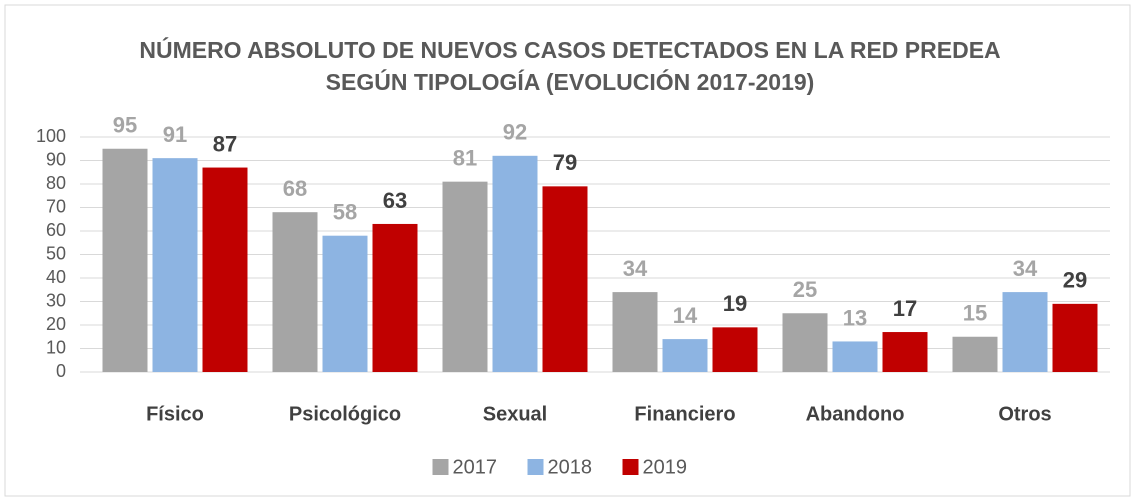 The width and height of the screenshot is (1135, 501). I want to click on legend-label: 2019, so click(665, 467).